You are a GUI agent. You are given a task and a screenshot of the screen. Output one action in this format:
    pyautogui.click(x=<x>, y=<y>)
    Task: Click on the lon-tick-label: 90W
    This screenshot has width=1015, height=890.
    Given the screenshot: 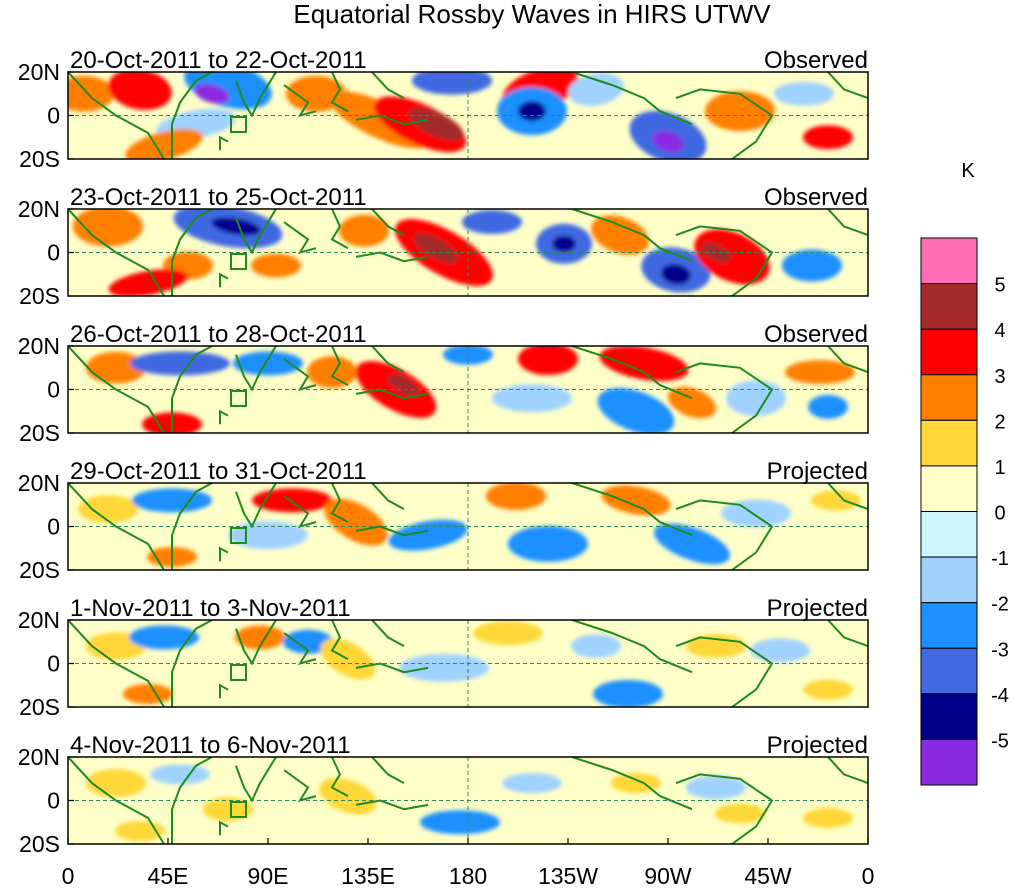 What is the action you would take?
    pyautogui.click(x=668, y=876)
    